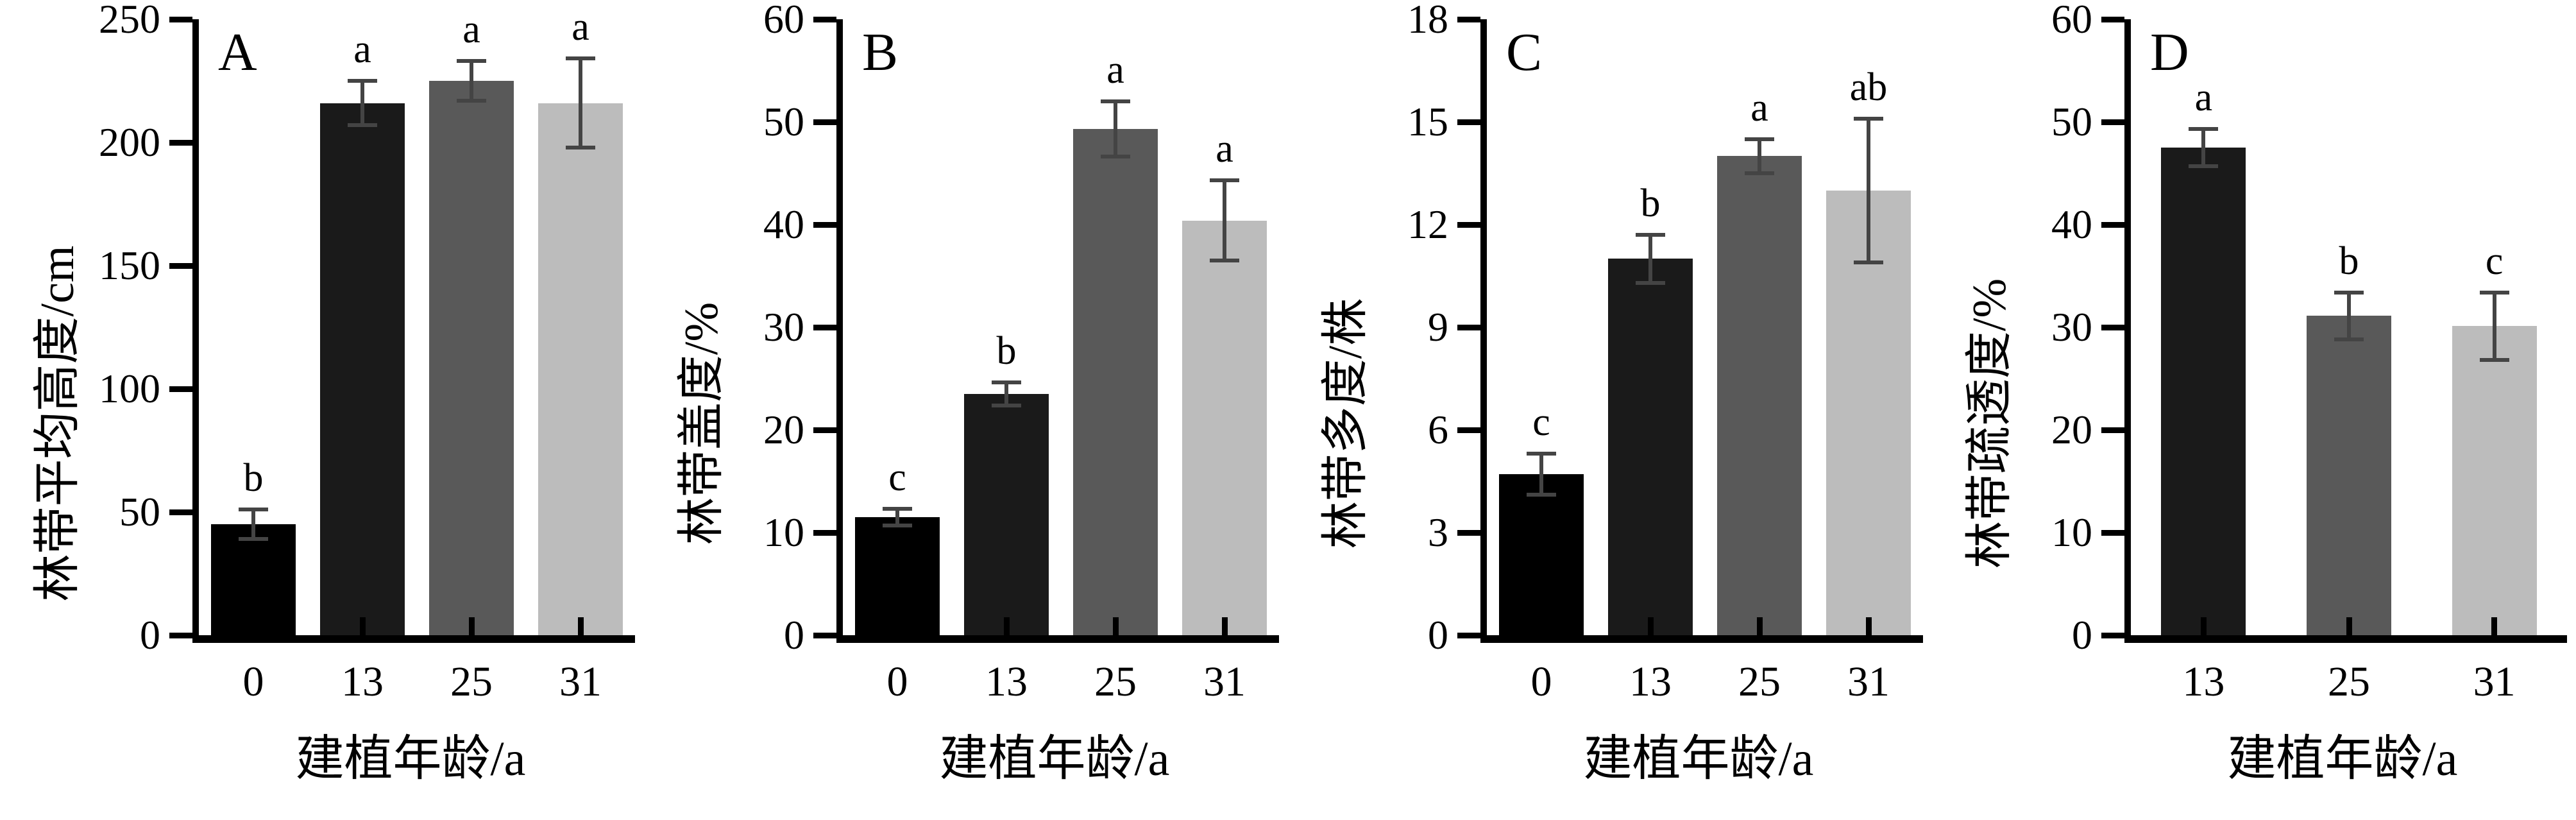  Describe the element at coordinates (1427, 224) in the screenshot. I see `y-axis-tick-label: 12` at that location.